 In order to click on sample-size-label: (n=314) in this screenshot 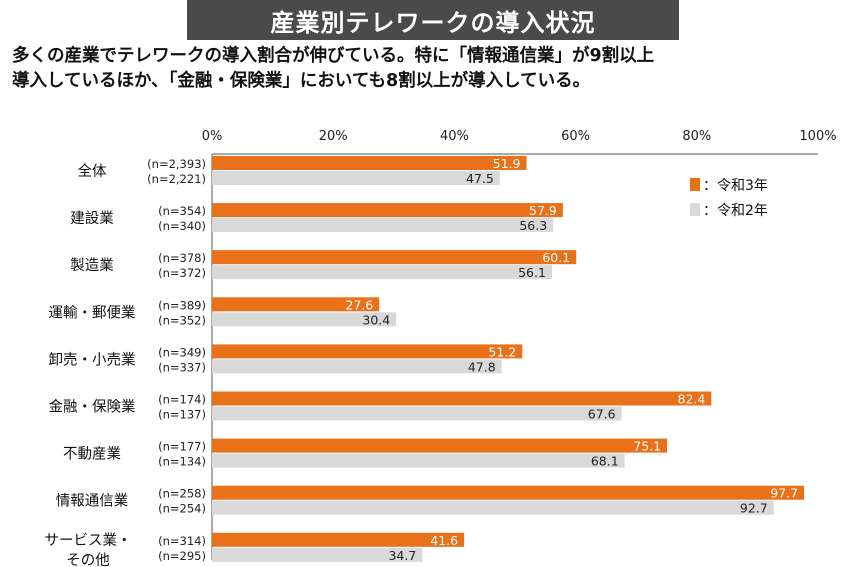, I will do `click(182, 541)`.